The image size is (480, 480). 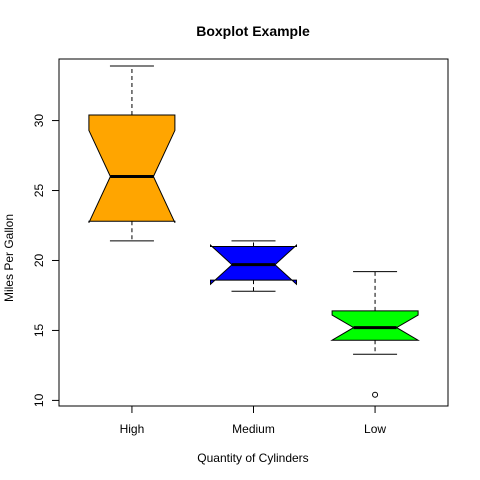 I want to click on box-high, so click(x=132, y=153).